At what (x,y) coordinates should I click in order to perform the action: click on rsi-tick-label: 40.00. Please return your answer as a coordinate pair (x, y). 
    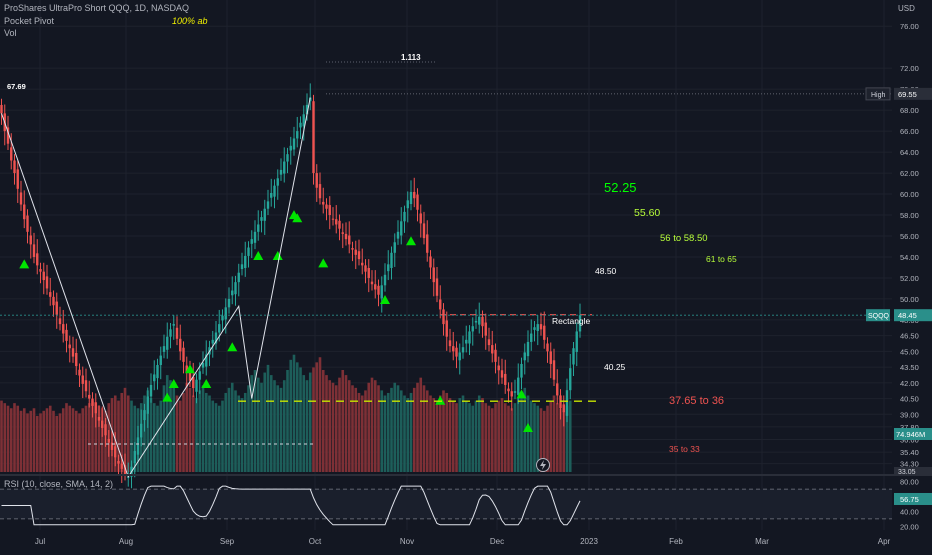
    Looking at the image, I should click on (909, 511).